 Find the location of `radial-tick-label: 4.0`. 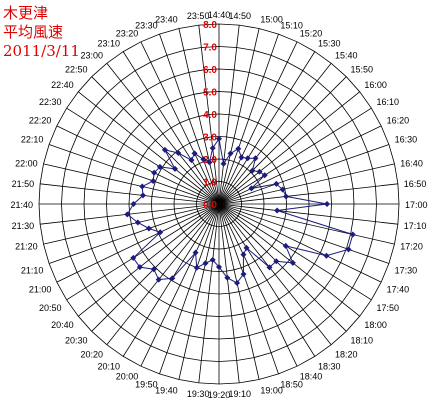

radial-tick-label: 4.0 is located at coordinates (210, 115).